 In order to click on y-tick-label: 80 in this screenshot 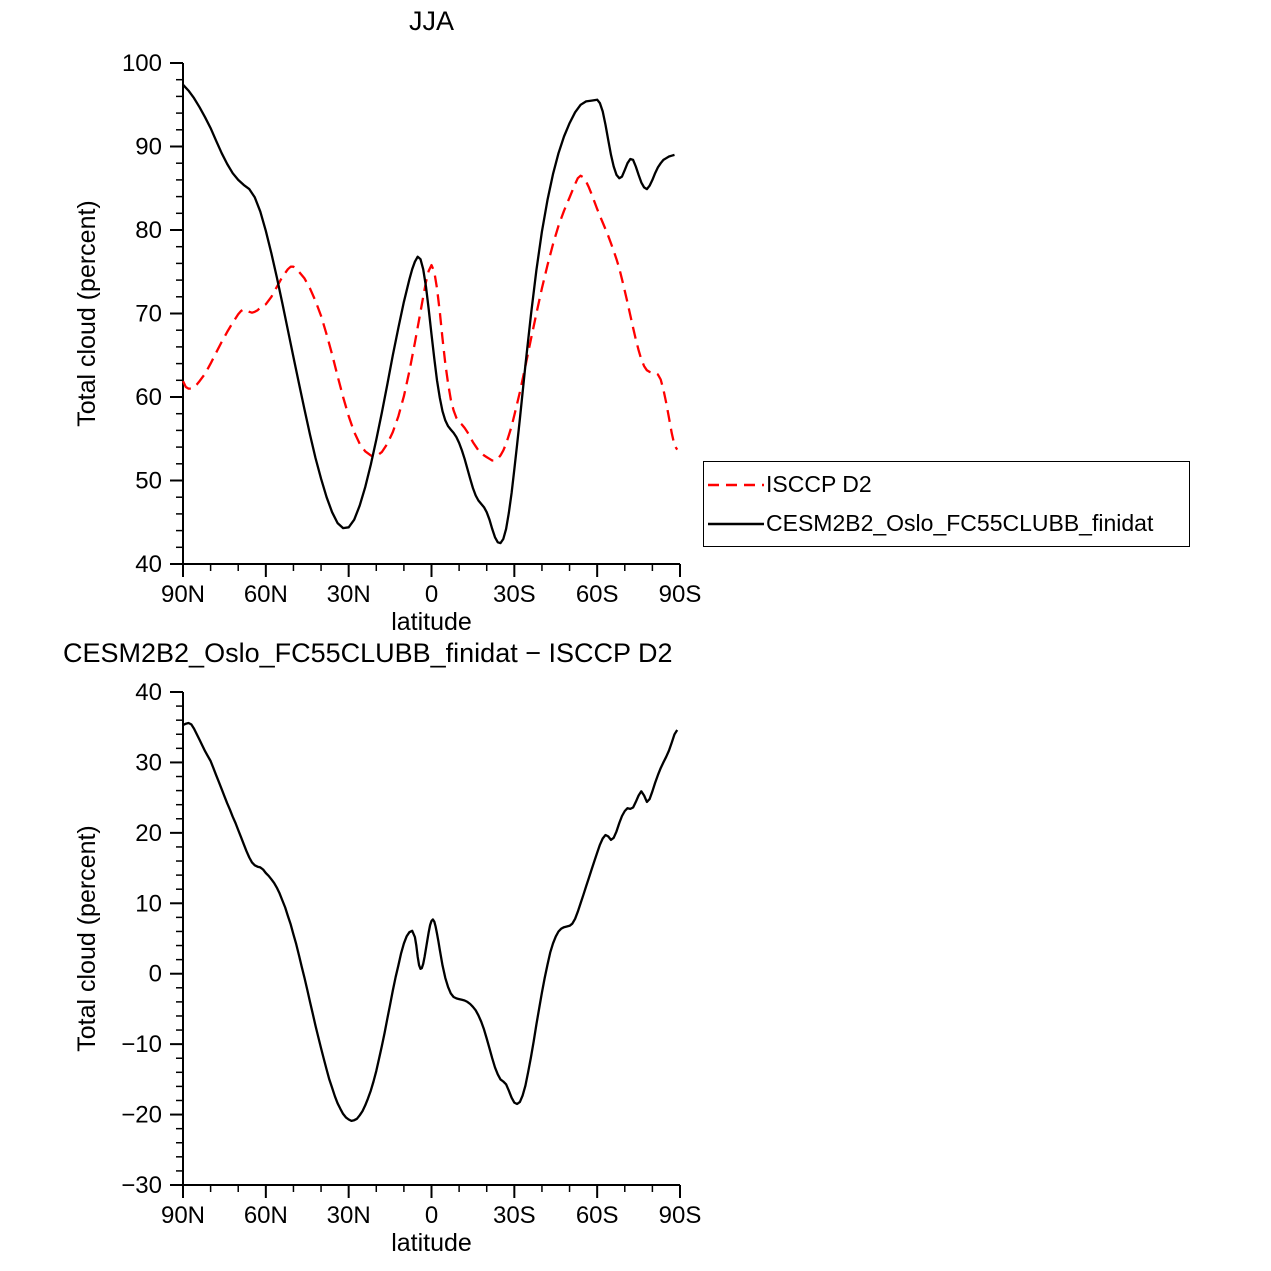, I will do `click(148, 230)`.